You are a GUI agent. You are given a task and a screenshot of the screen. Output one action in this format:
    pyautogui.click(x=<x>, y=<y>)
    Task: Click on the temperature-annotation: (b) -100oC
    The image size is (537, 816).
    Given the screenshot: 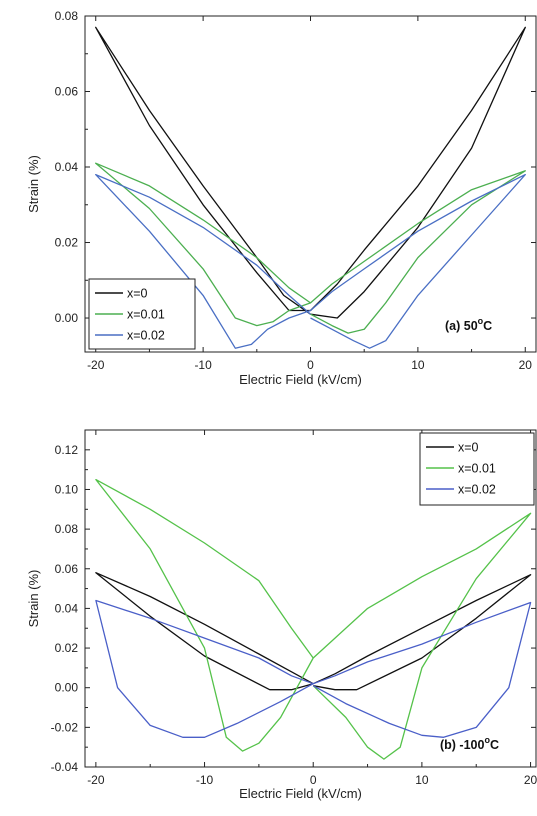 What is the action you would take?
    pyautogui.click(x=469, y=743)
    